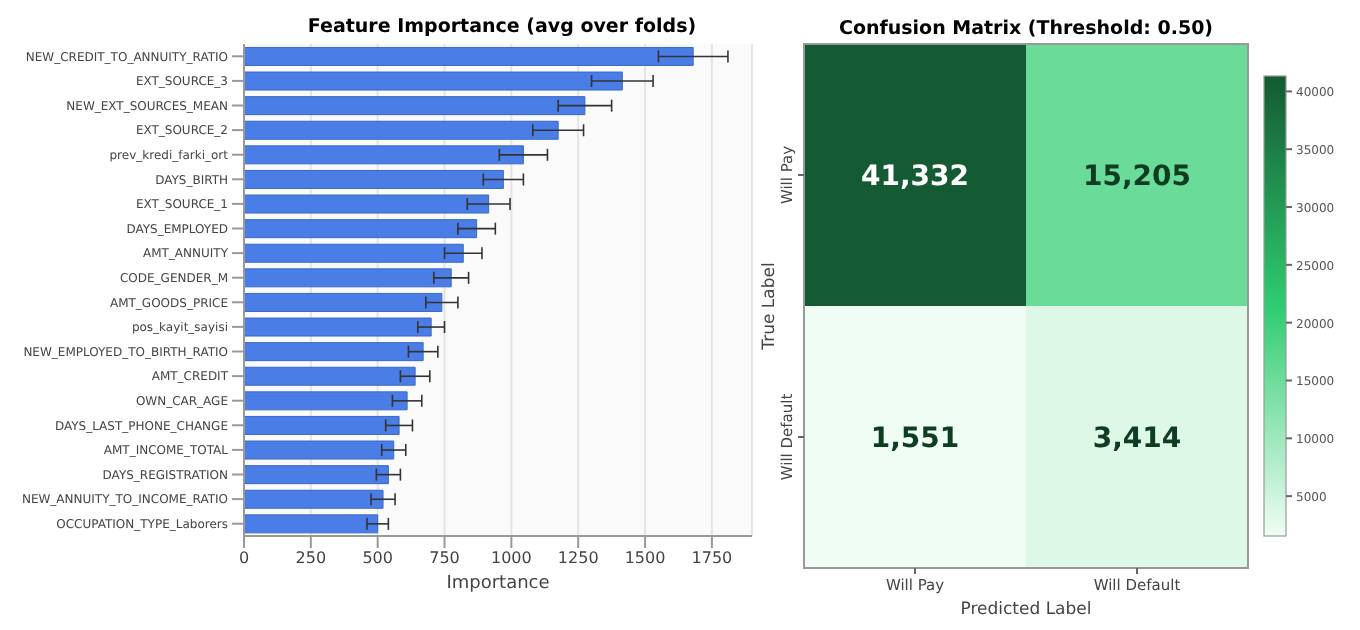  What do you see at coordinates (915, 439) in the screenshot?
I see `data-label: 1,551` at bounding box center [915, 439].